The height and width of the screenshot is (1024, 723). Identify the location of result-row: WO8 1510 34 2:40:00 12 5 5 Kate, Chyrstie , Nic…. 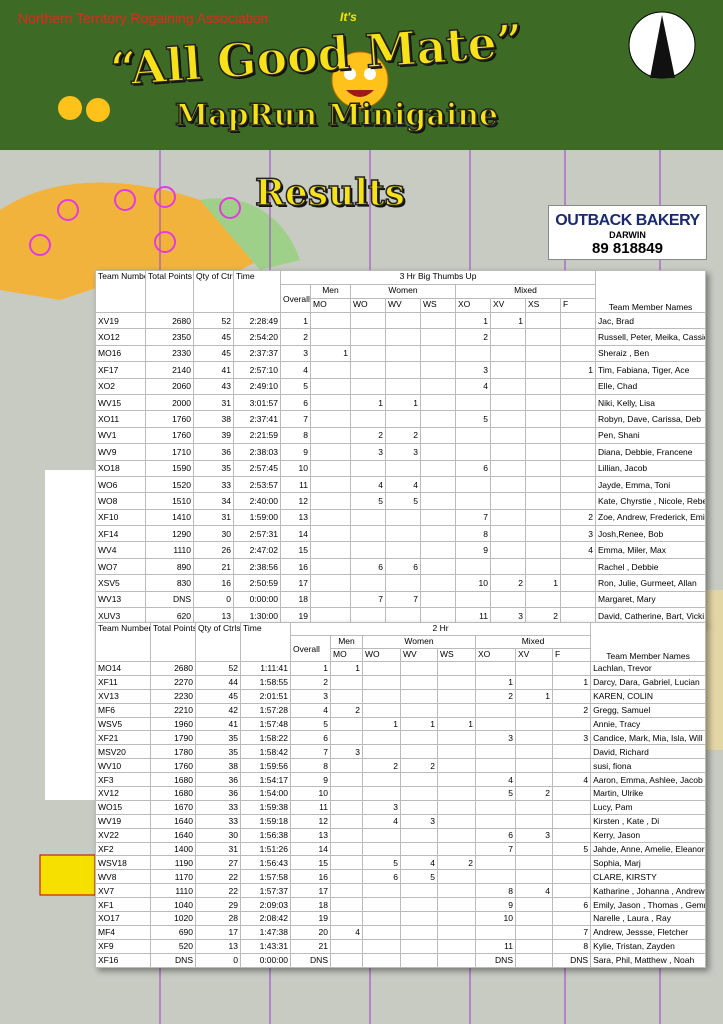
(401, 501).